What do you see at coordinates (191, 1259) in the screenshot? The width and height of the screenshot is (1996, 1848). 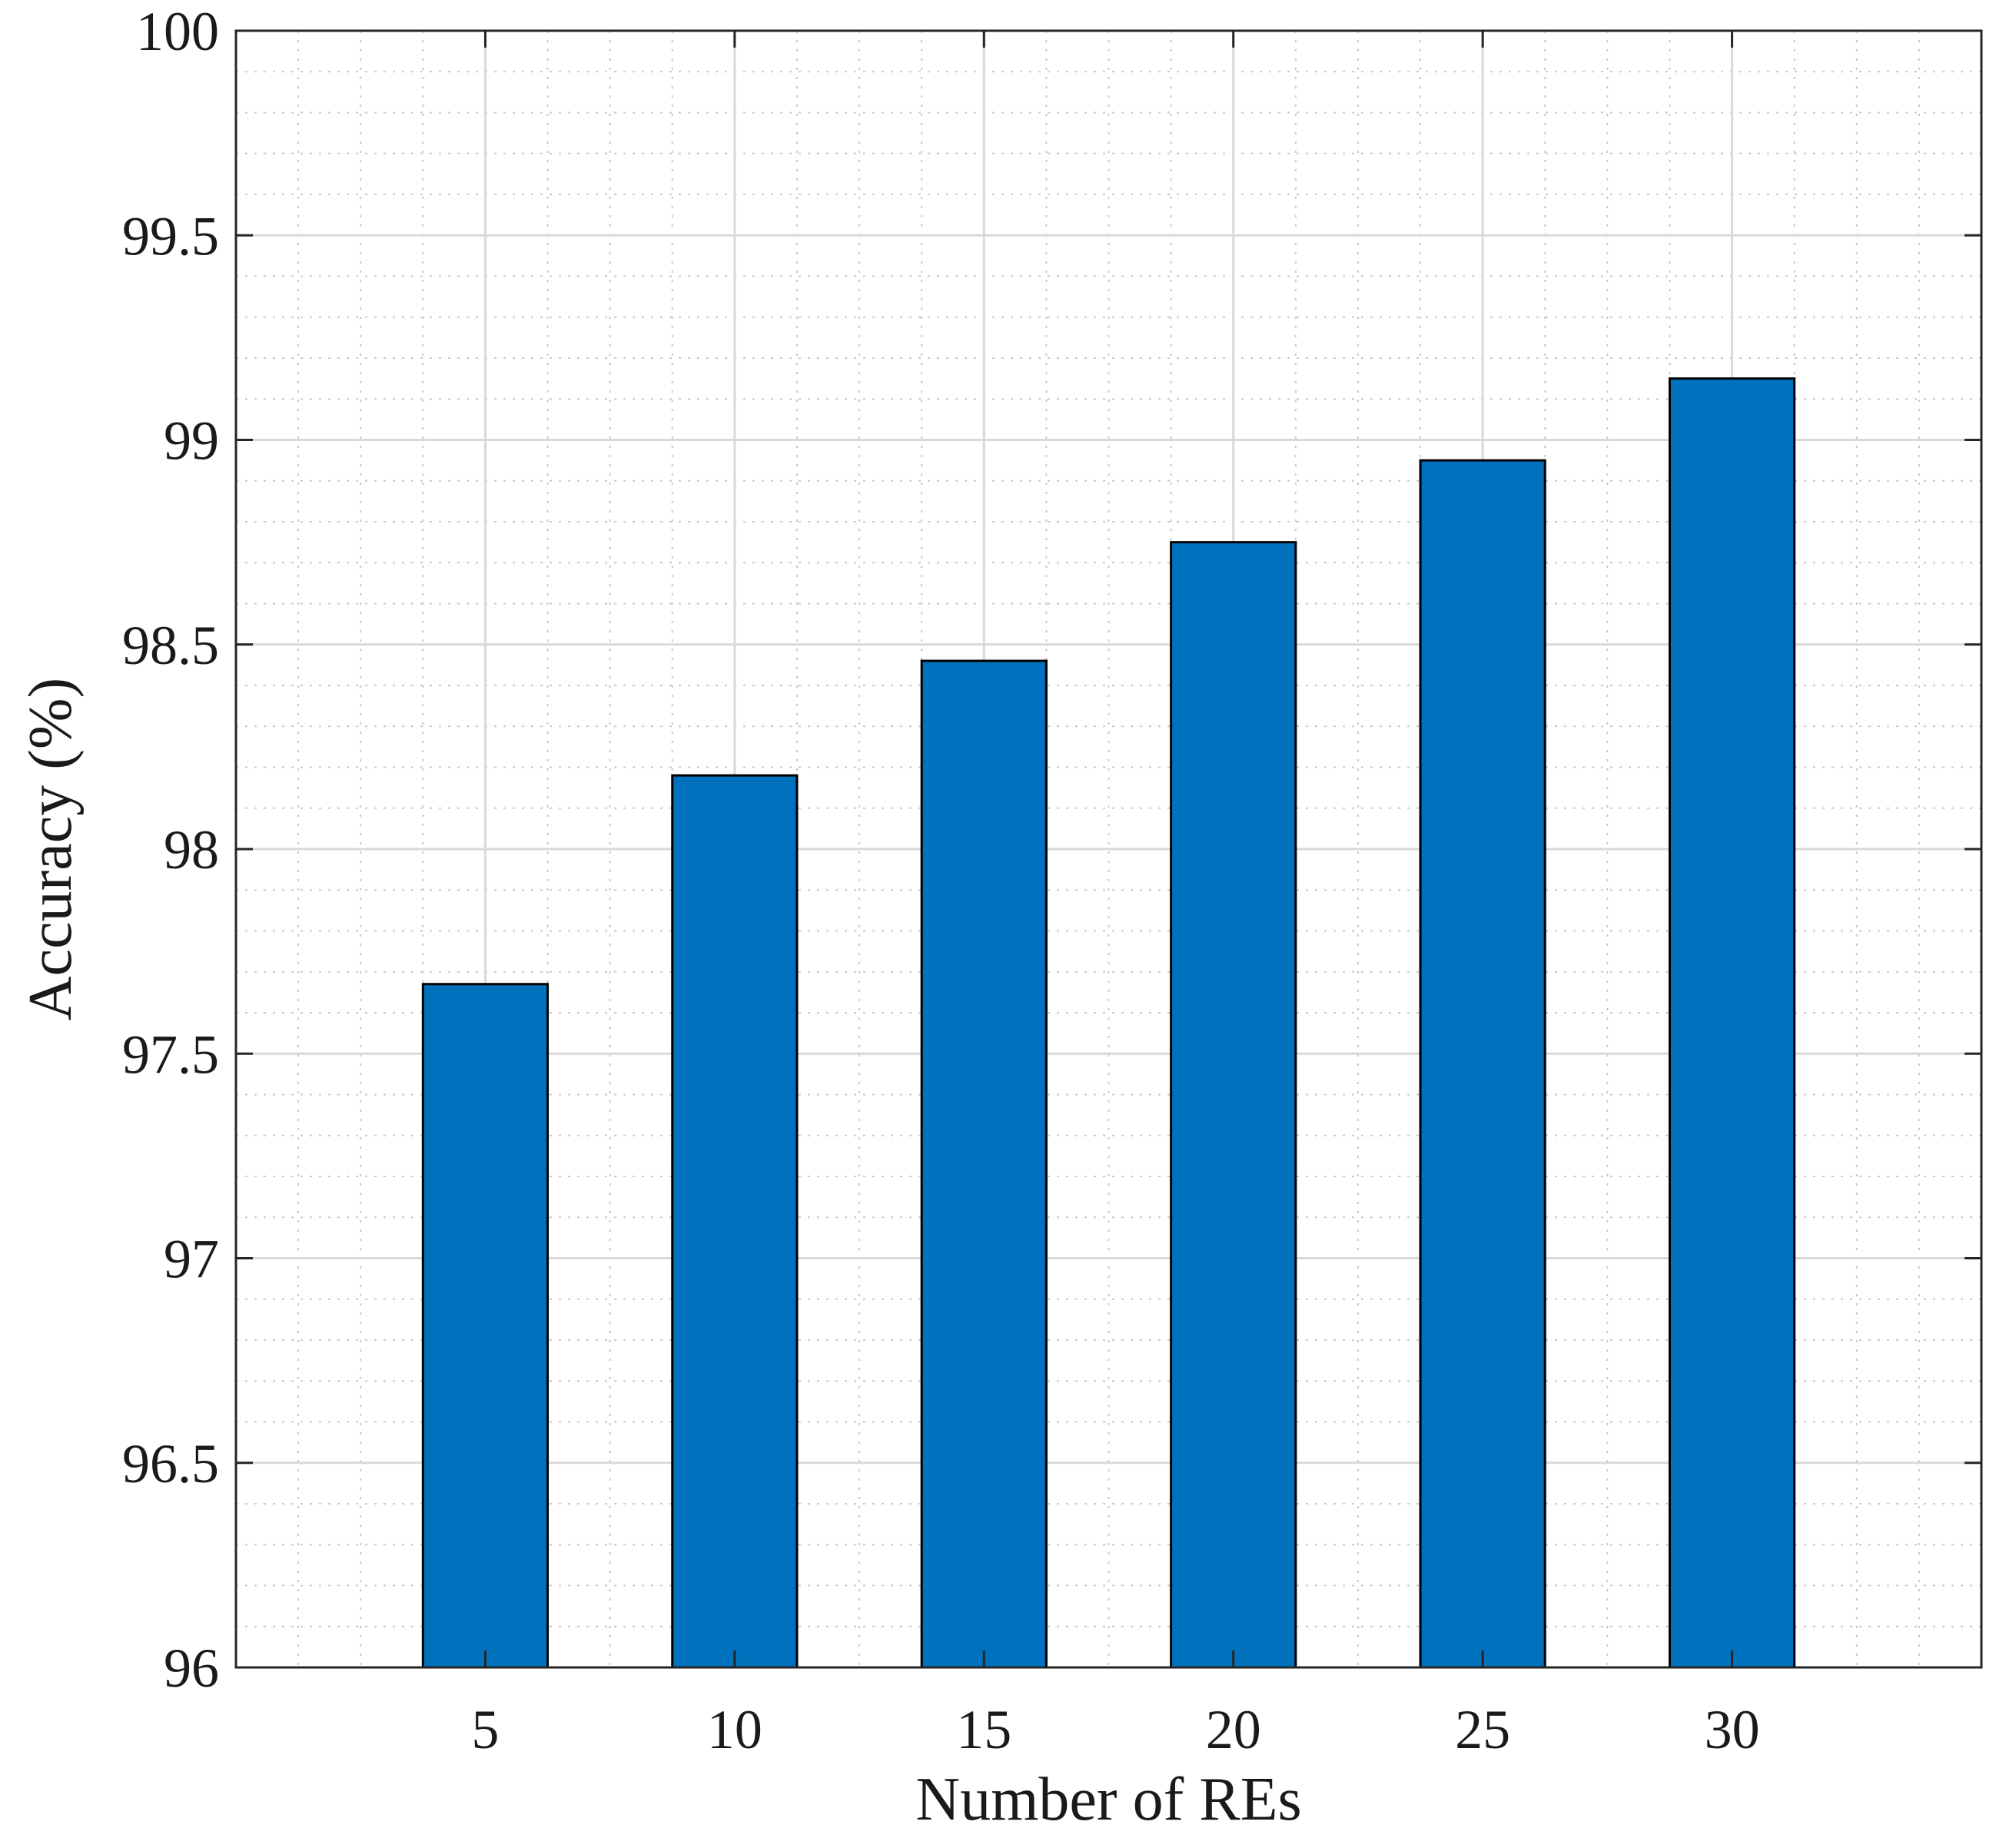 I see `y-tick-label: 97` at bounding box center [191, 1259].